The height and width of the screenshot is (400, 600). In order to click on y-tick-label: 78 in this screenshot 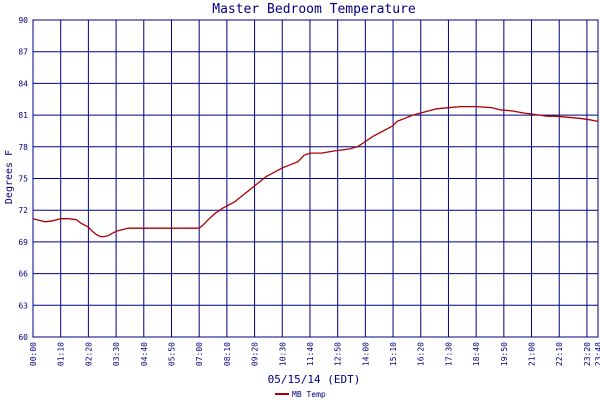, I will do `click(23, 147)`.